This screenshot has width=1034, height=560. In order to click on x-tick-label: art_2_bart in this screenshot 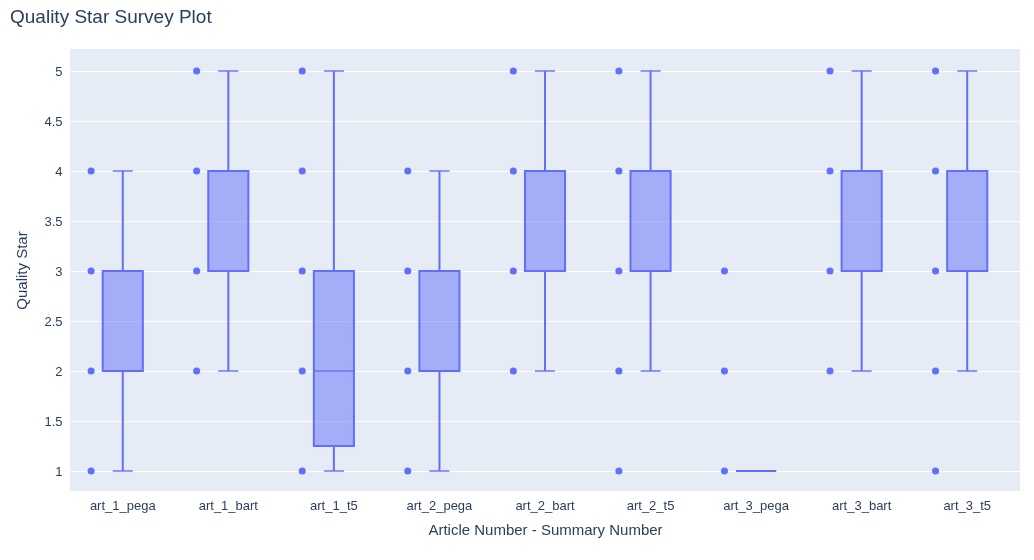, I will do `click(545, 505)`.